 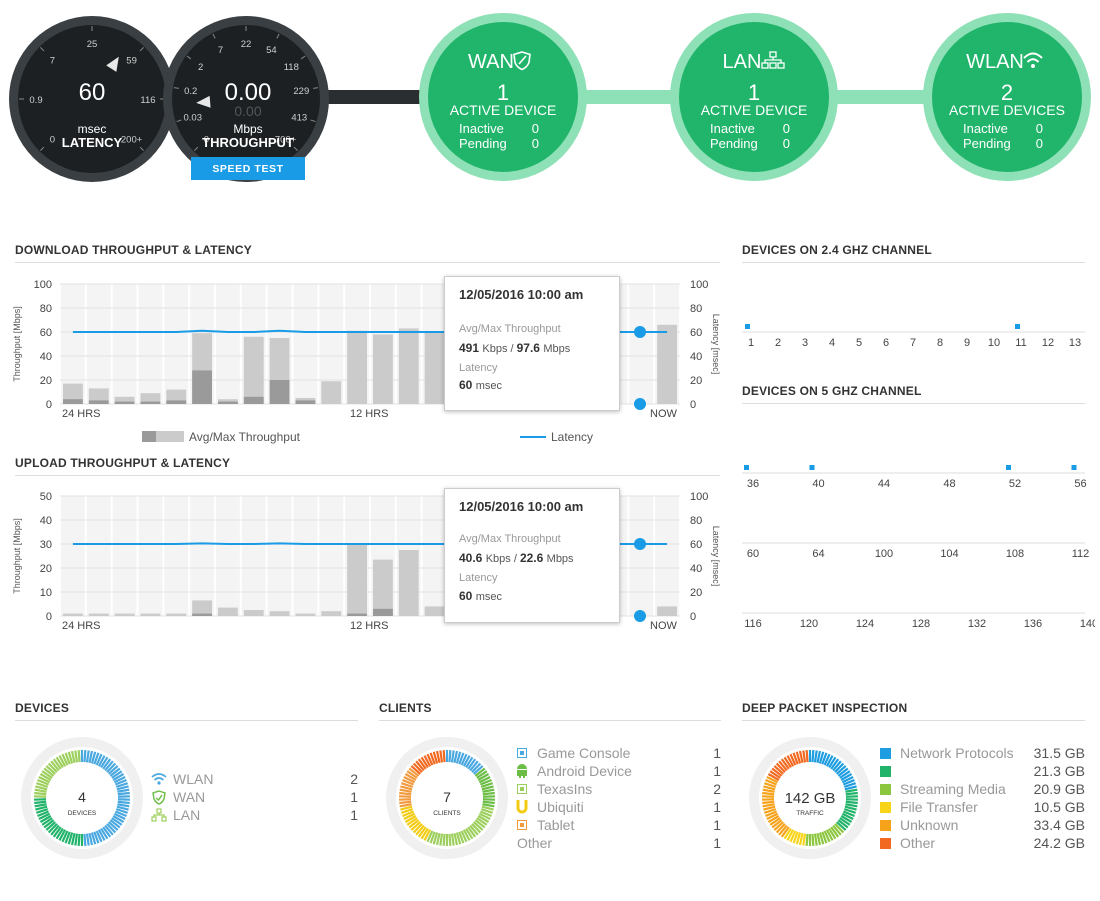 I want to click on divider, so click(x=186, y=720).